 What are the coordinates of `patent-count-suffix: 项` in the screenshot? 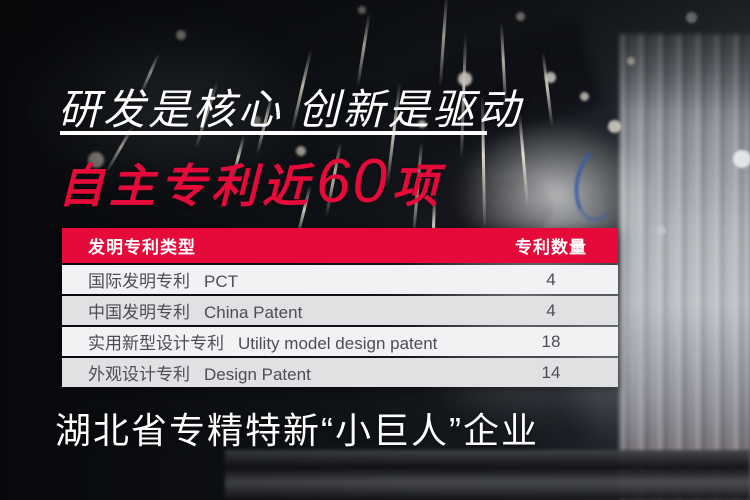 It's located at (417, 186).